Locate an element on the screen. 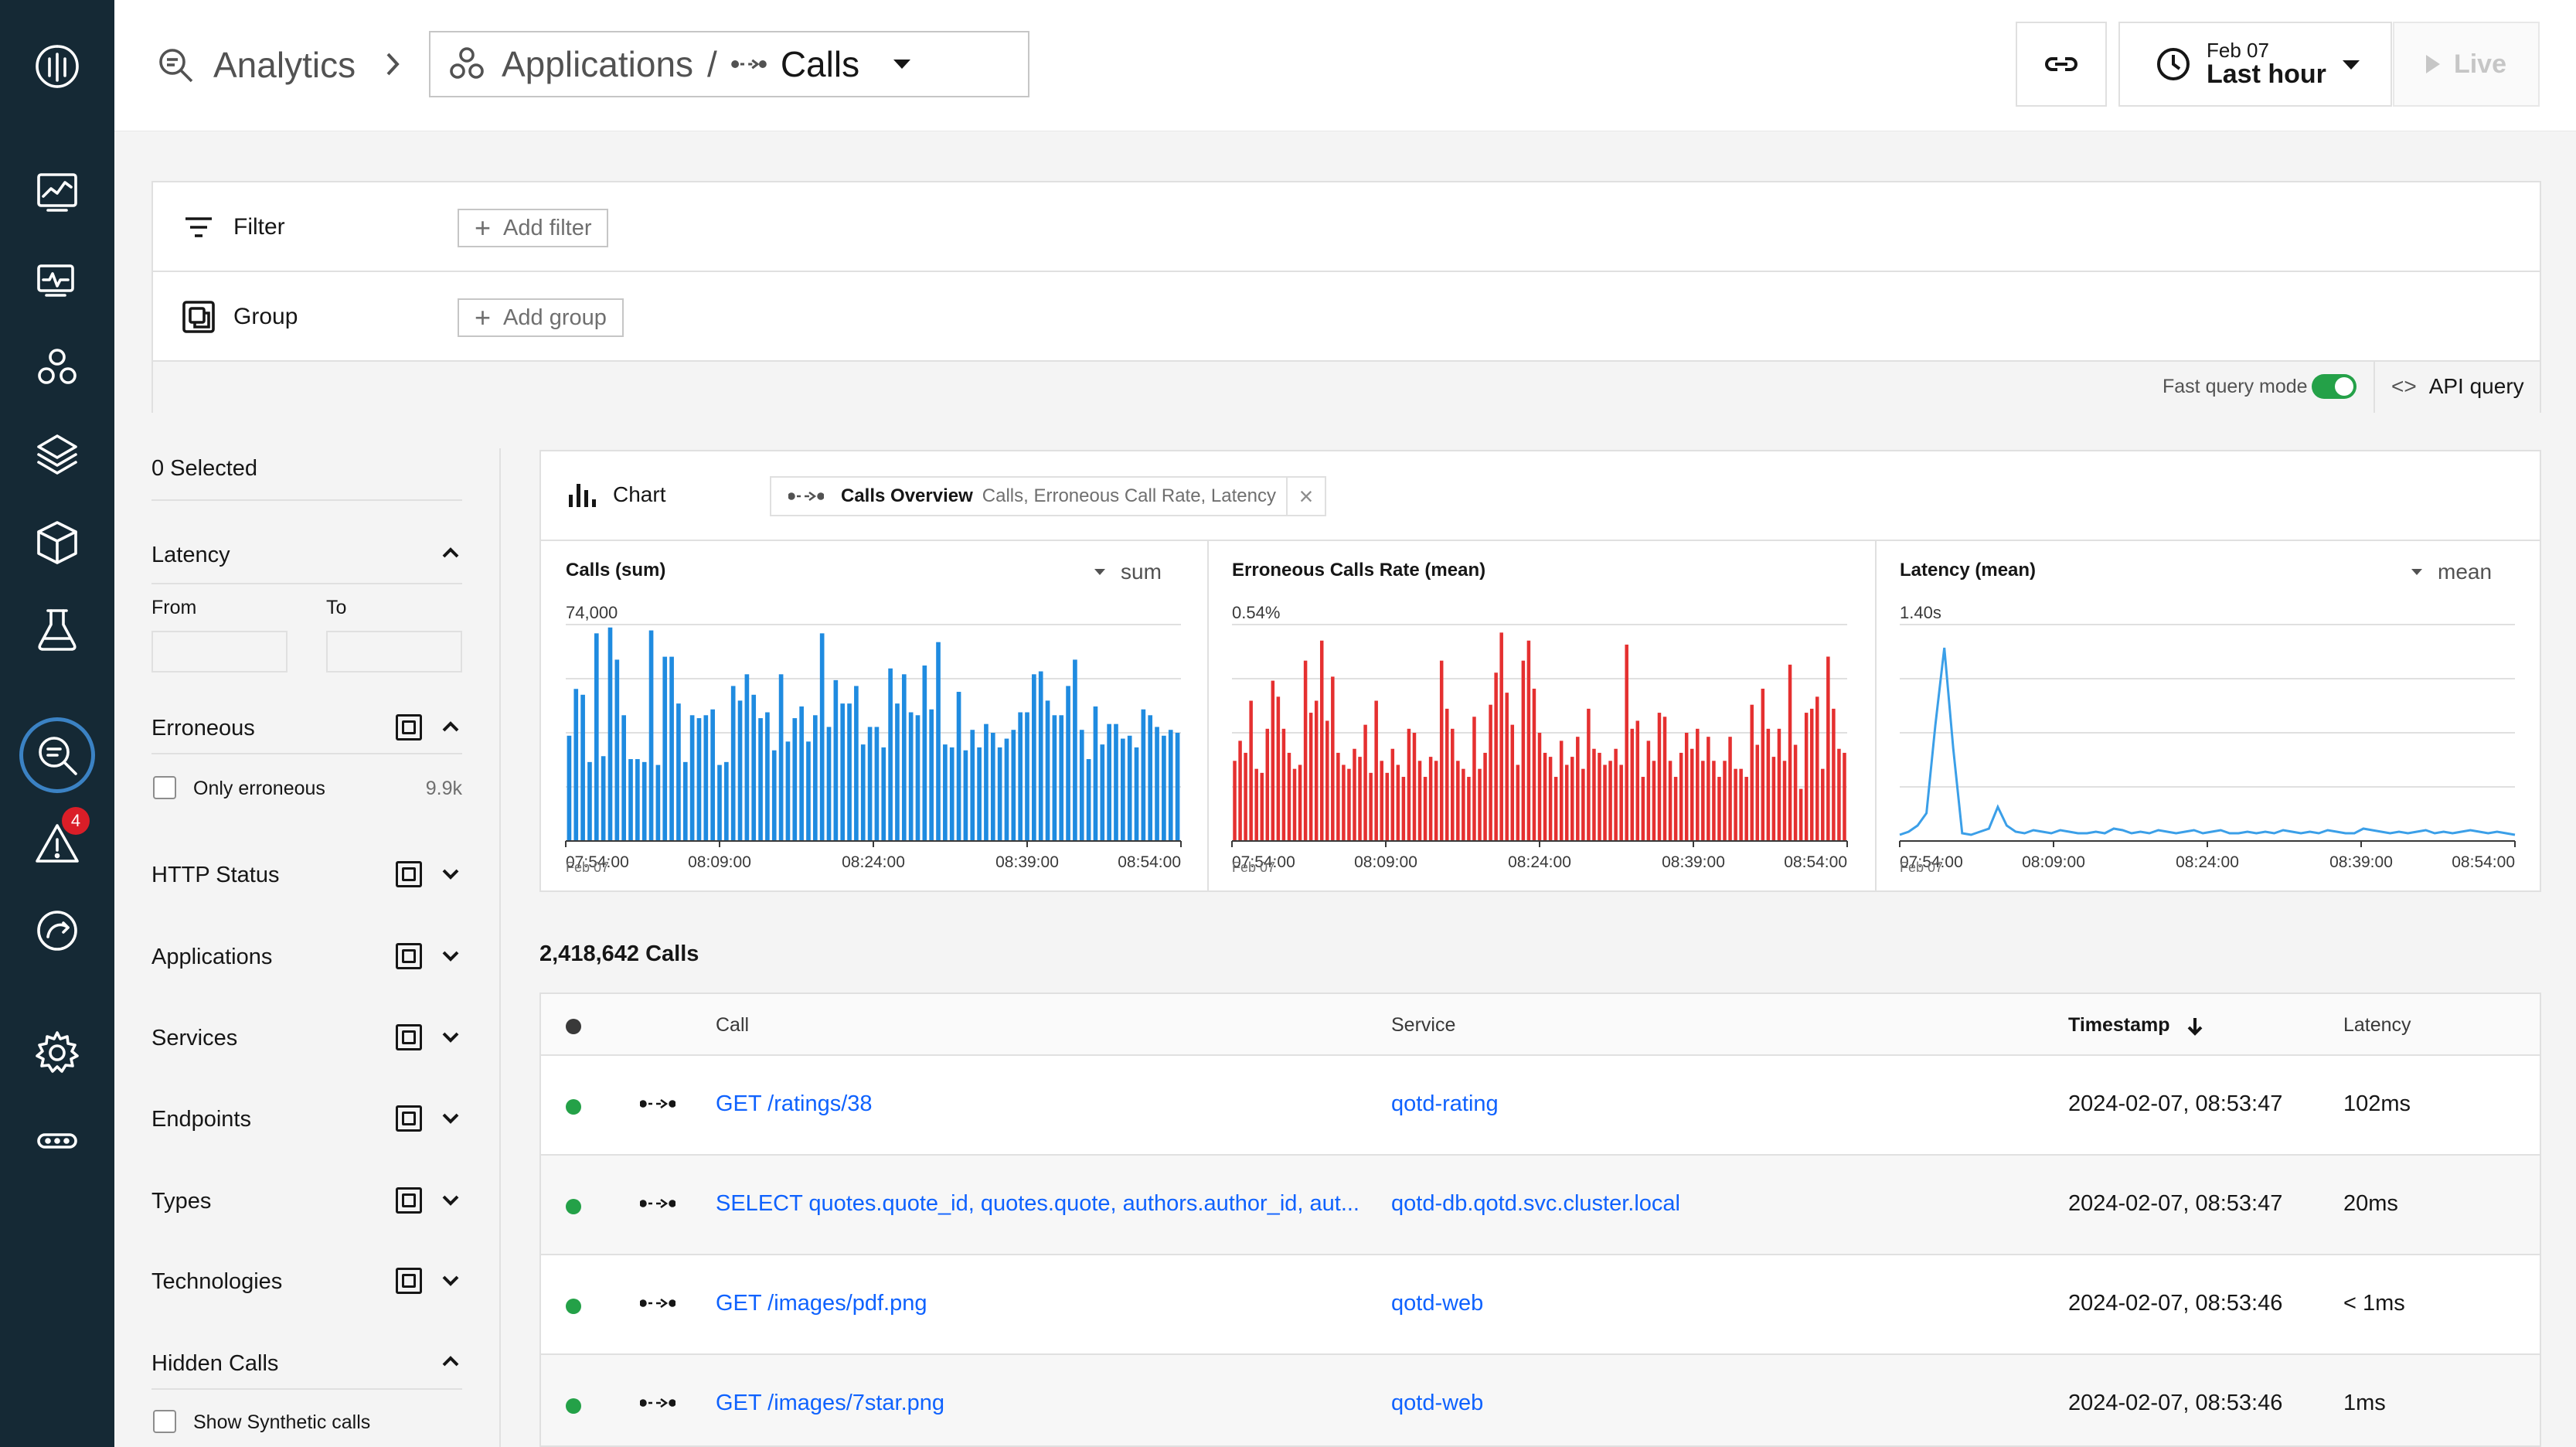 The width and height of the screenshot is (2576, 1447). facet-types-header: Types is located at coordinates (306, 1201).